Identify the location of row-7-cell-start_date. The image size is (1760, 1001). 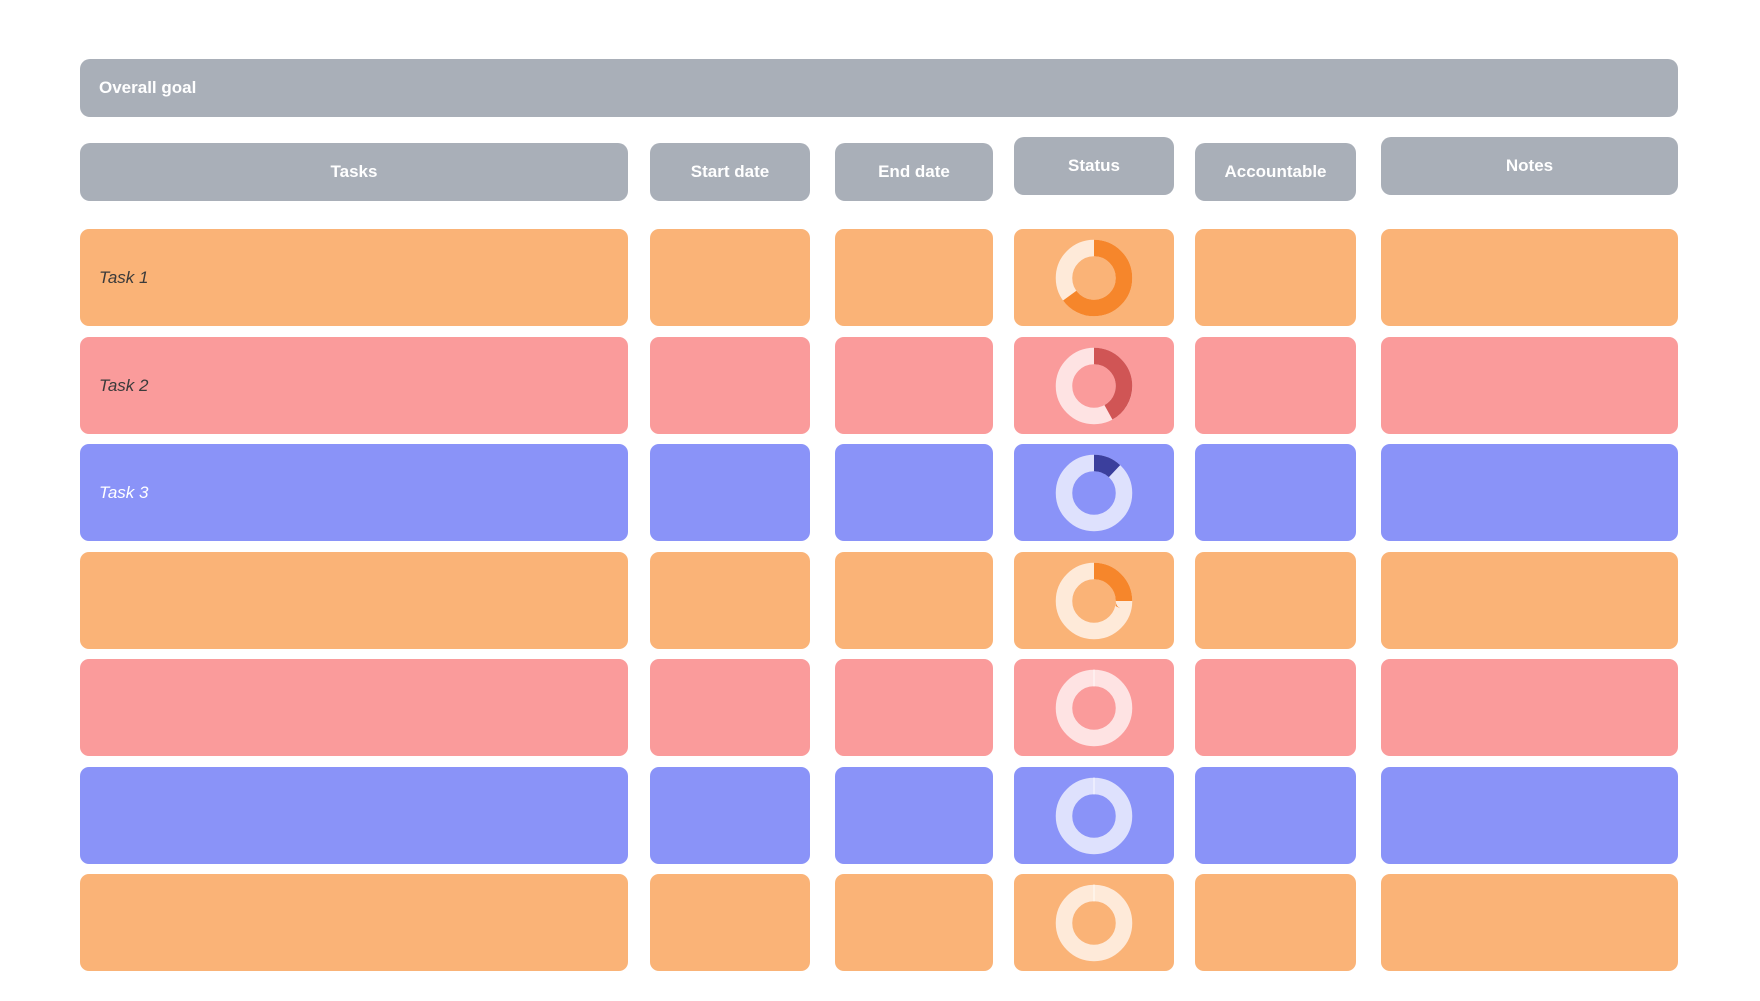
(730, 922).